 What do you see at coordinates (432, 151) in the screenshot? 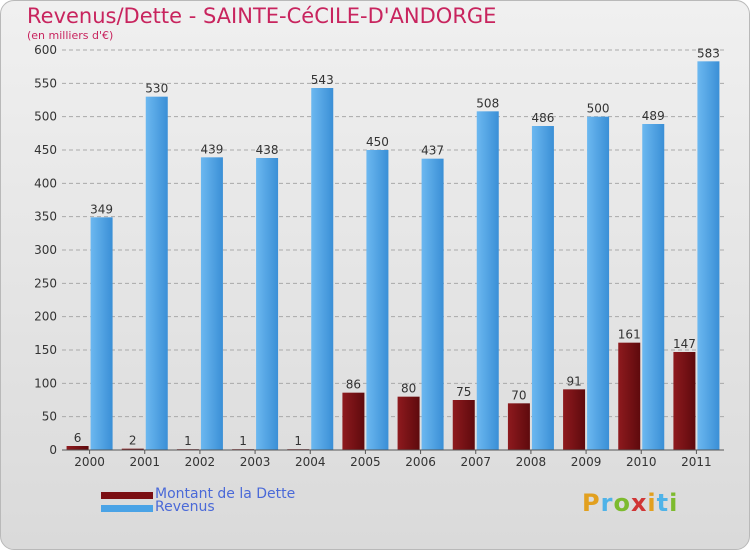
I see `data-label-revenus: 437` at bounding box center [432, 151].